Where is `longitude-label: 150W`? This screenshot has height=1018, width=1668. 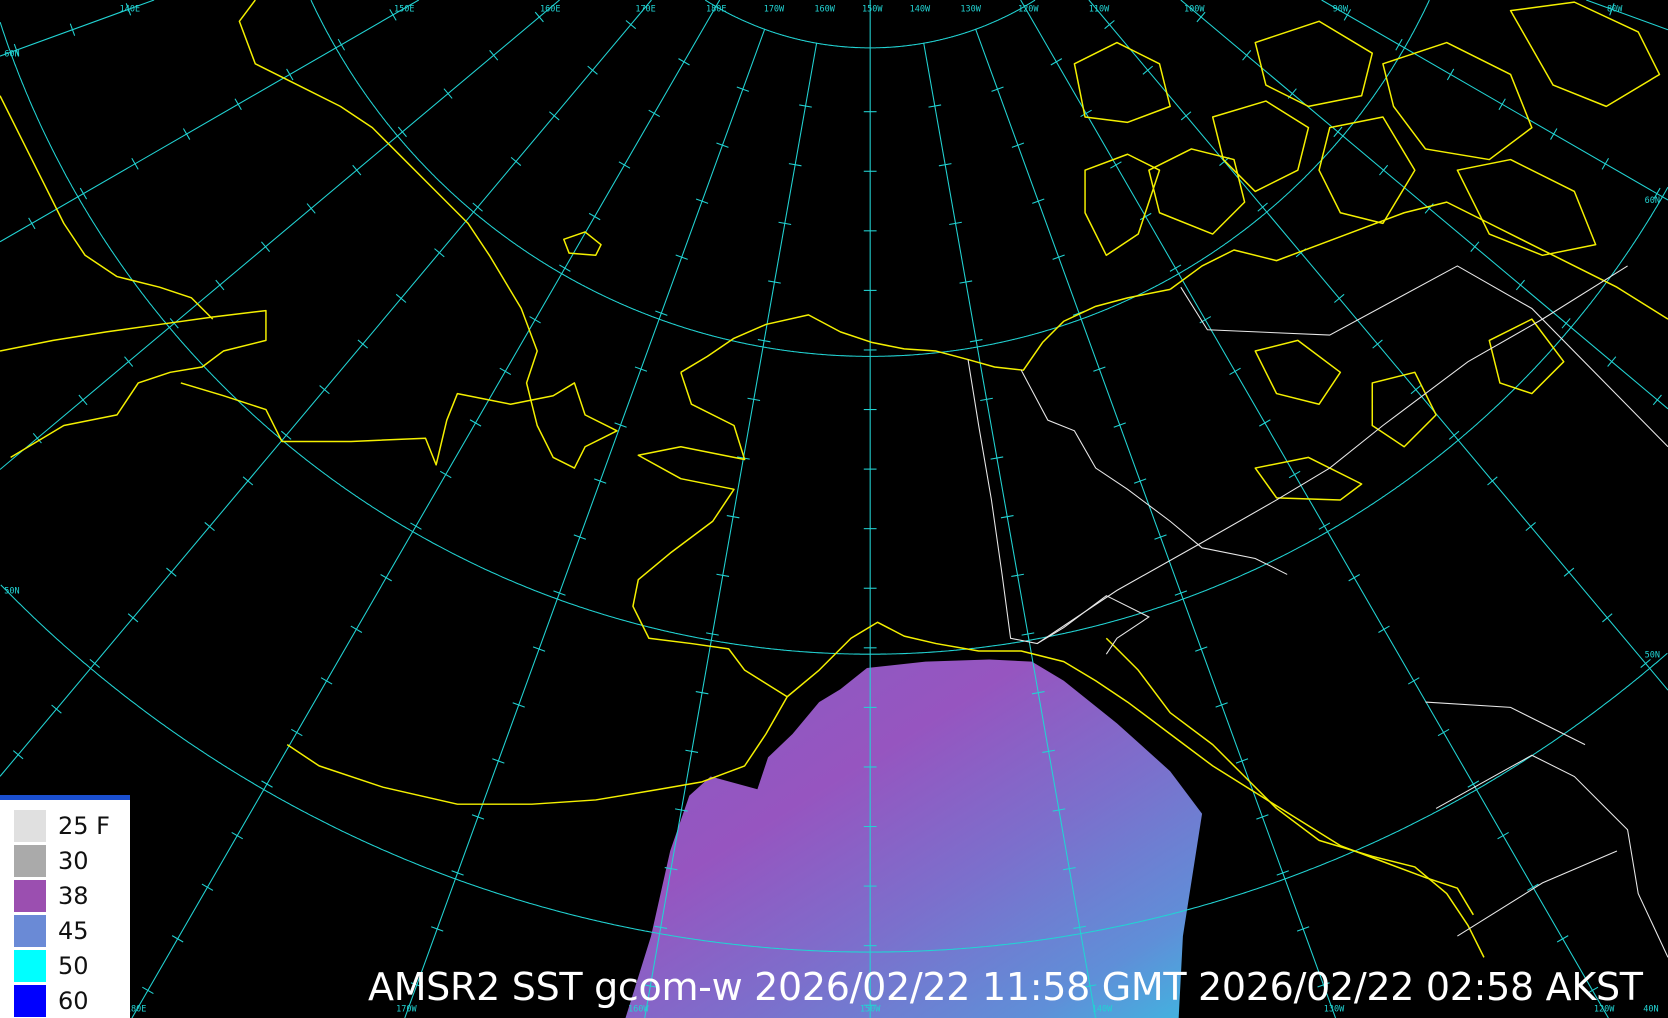 longitude-label: 150W is located at coordinates (870, 1010).